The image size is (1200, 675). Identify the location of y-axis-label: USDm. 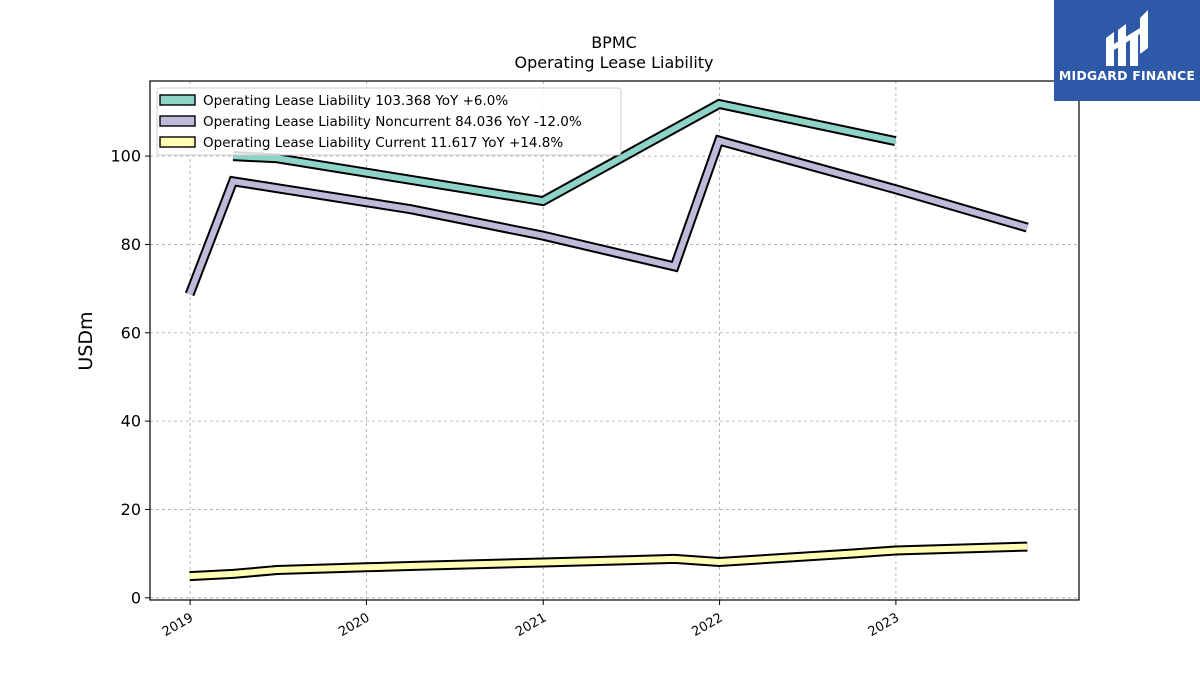
(86, 340).